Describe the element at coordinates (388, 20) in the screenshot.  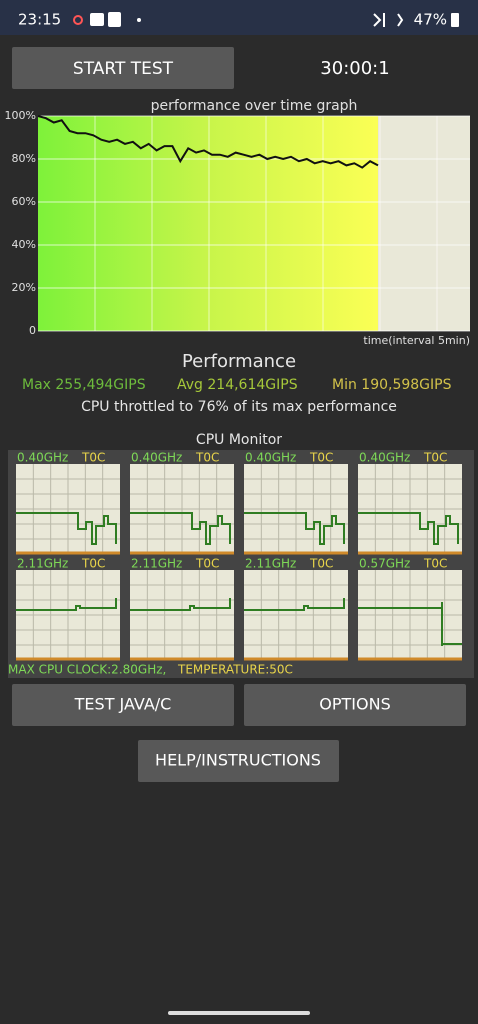
I see `status-icons` at that location.